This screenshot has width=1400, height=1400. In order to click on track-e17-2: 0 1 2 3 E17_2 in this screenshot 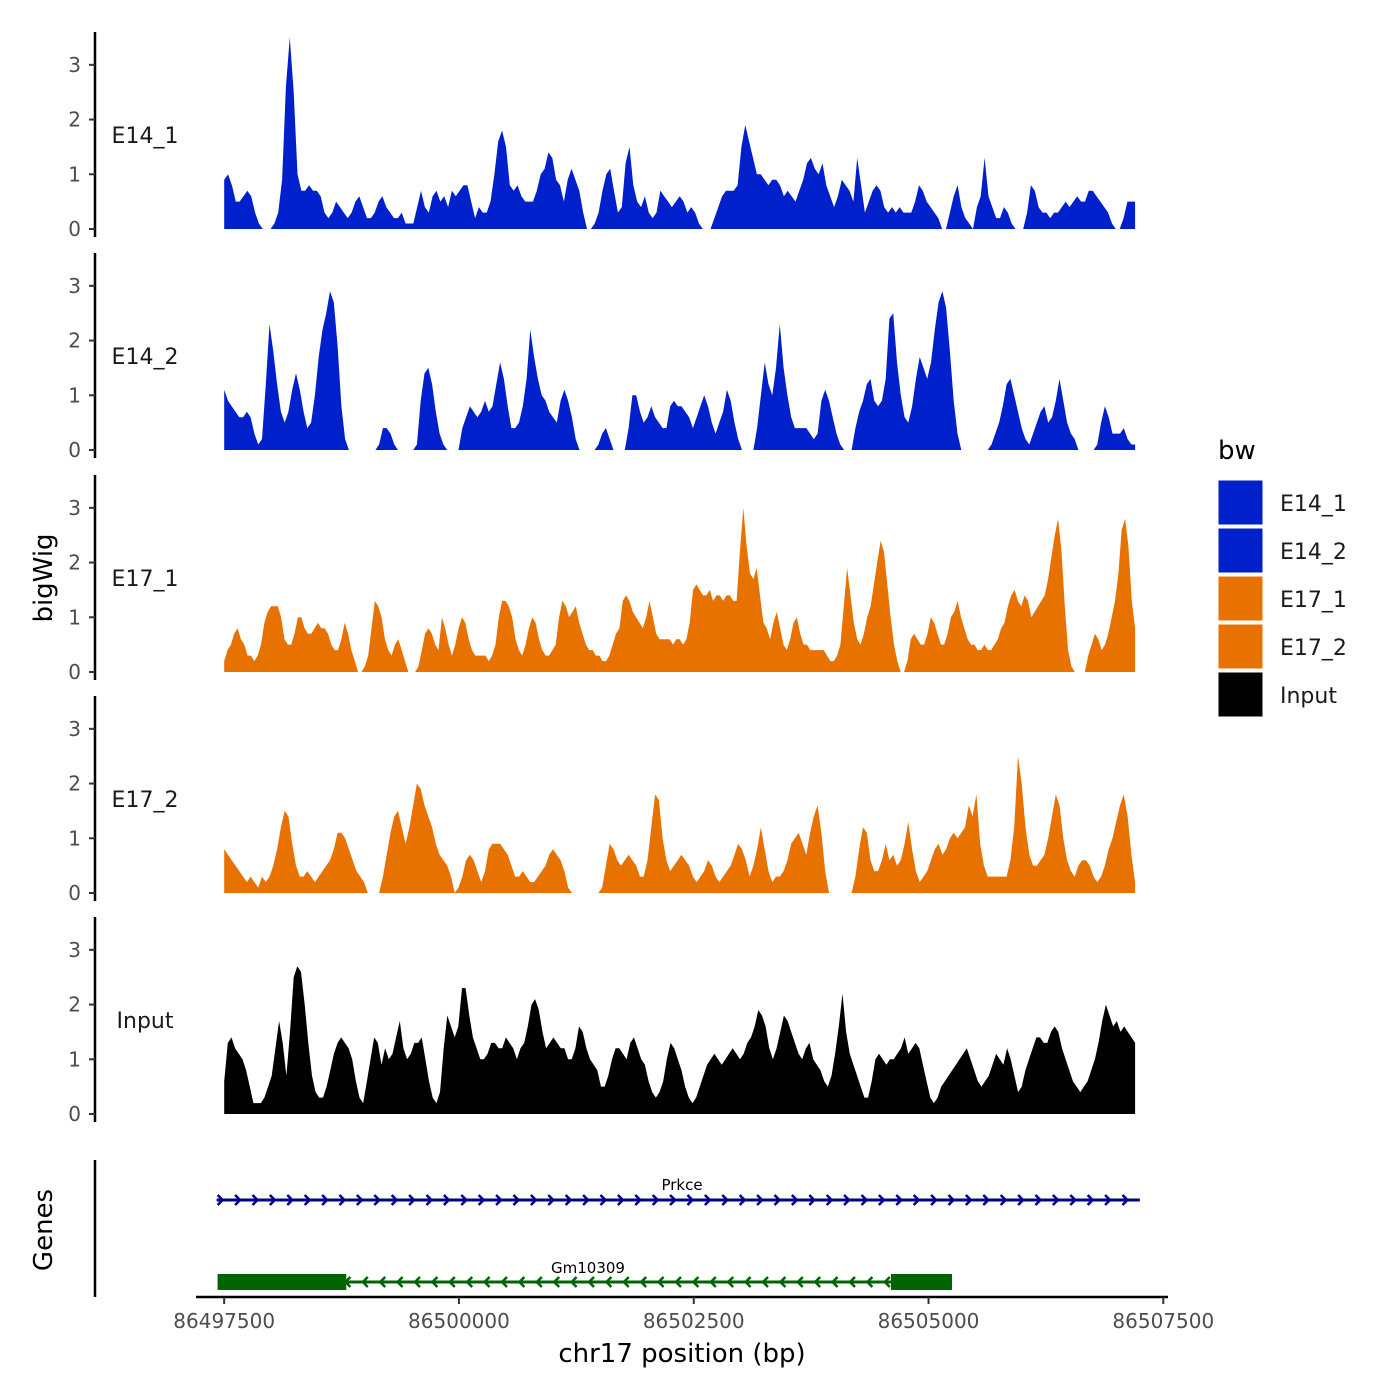, I will do `click(602, 800)`.